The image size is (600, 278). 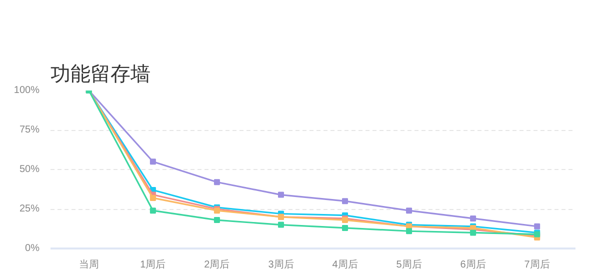 What do you see at coordinates (27, 90) in the screenshot?
I see `y-tick-label: 100%` at bounding box center [27, 90].